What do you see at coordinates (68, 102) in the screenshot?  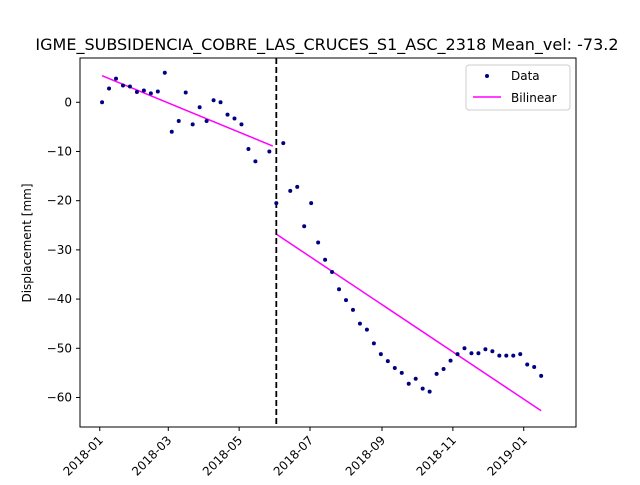 I see `y-tick-label: 0` at bounding box center [68, 102].